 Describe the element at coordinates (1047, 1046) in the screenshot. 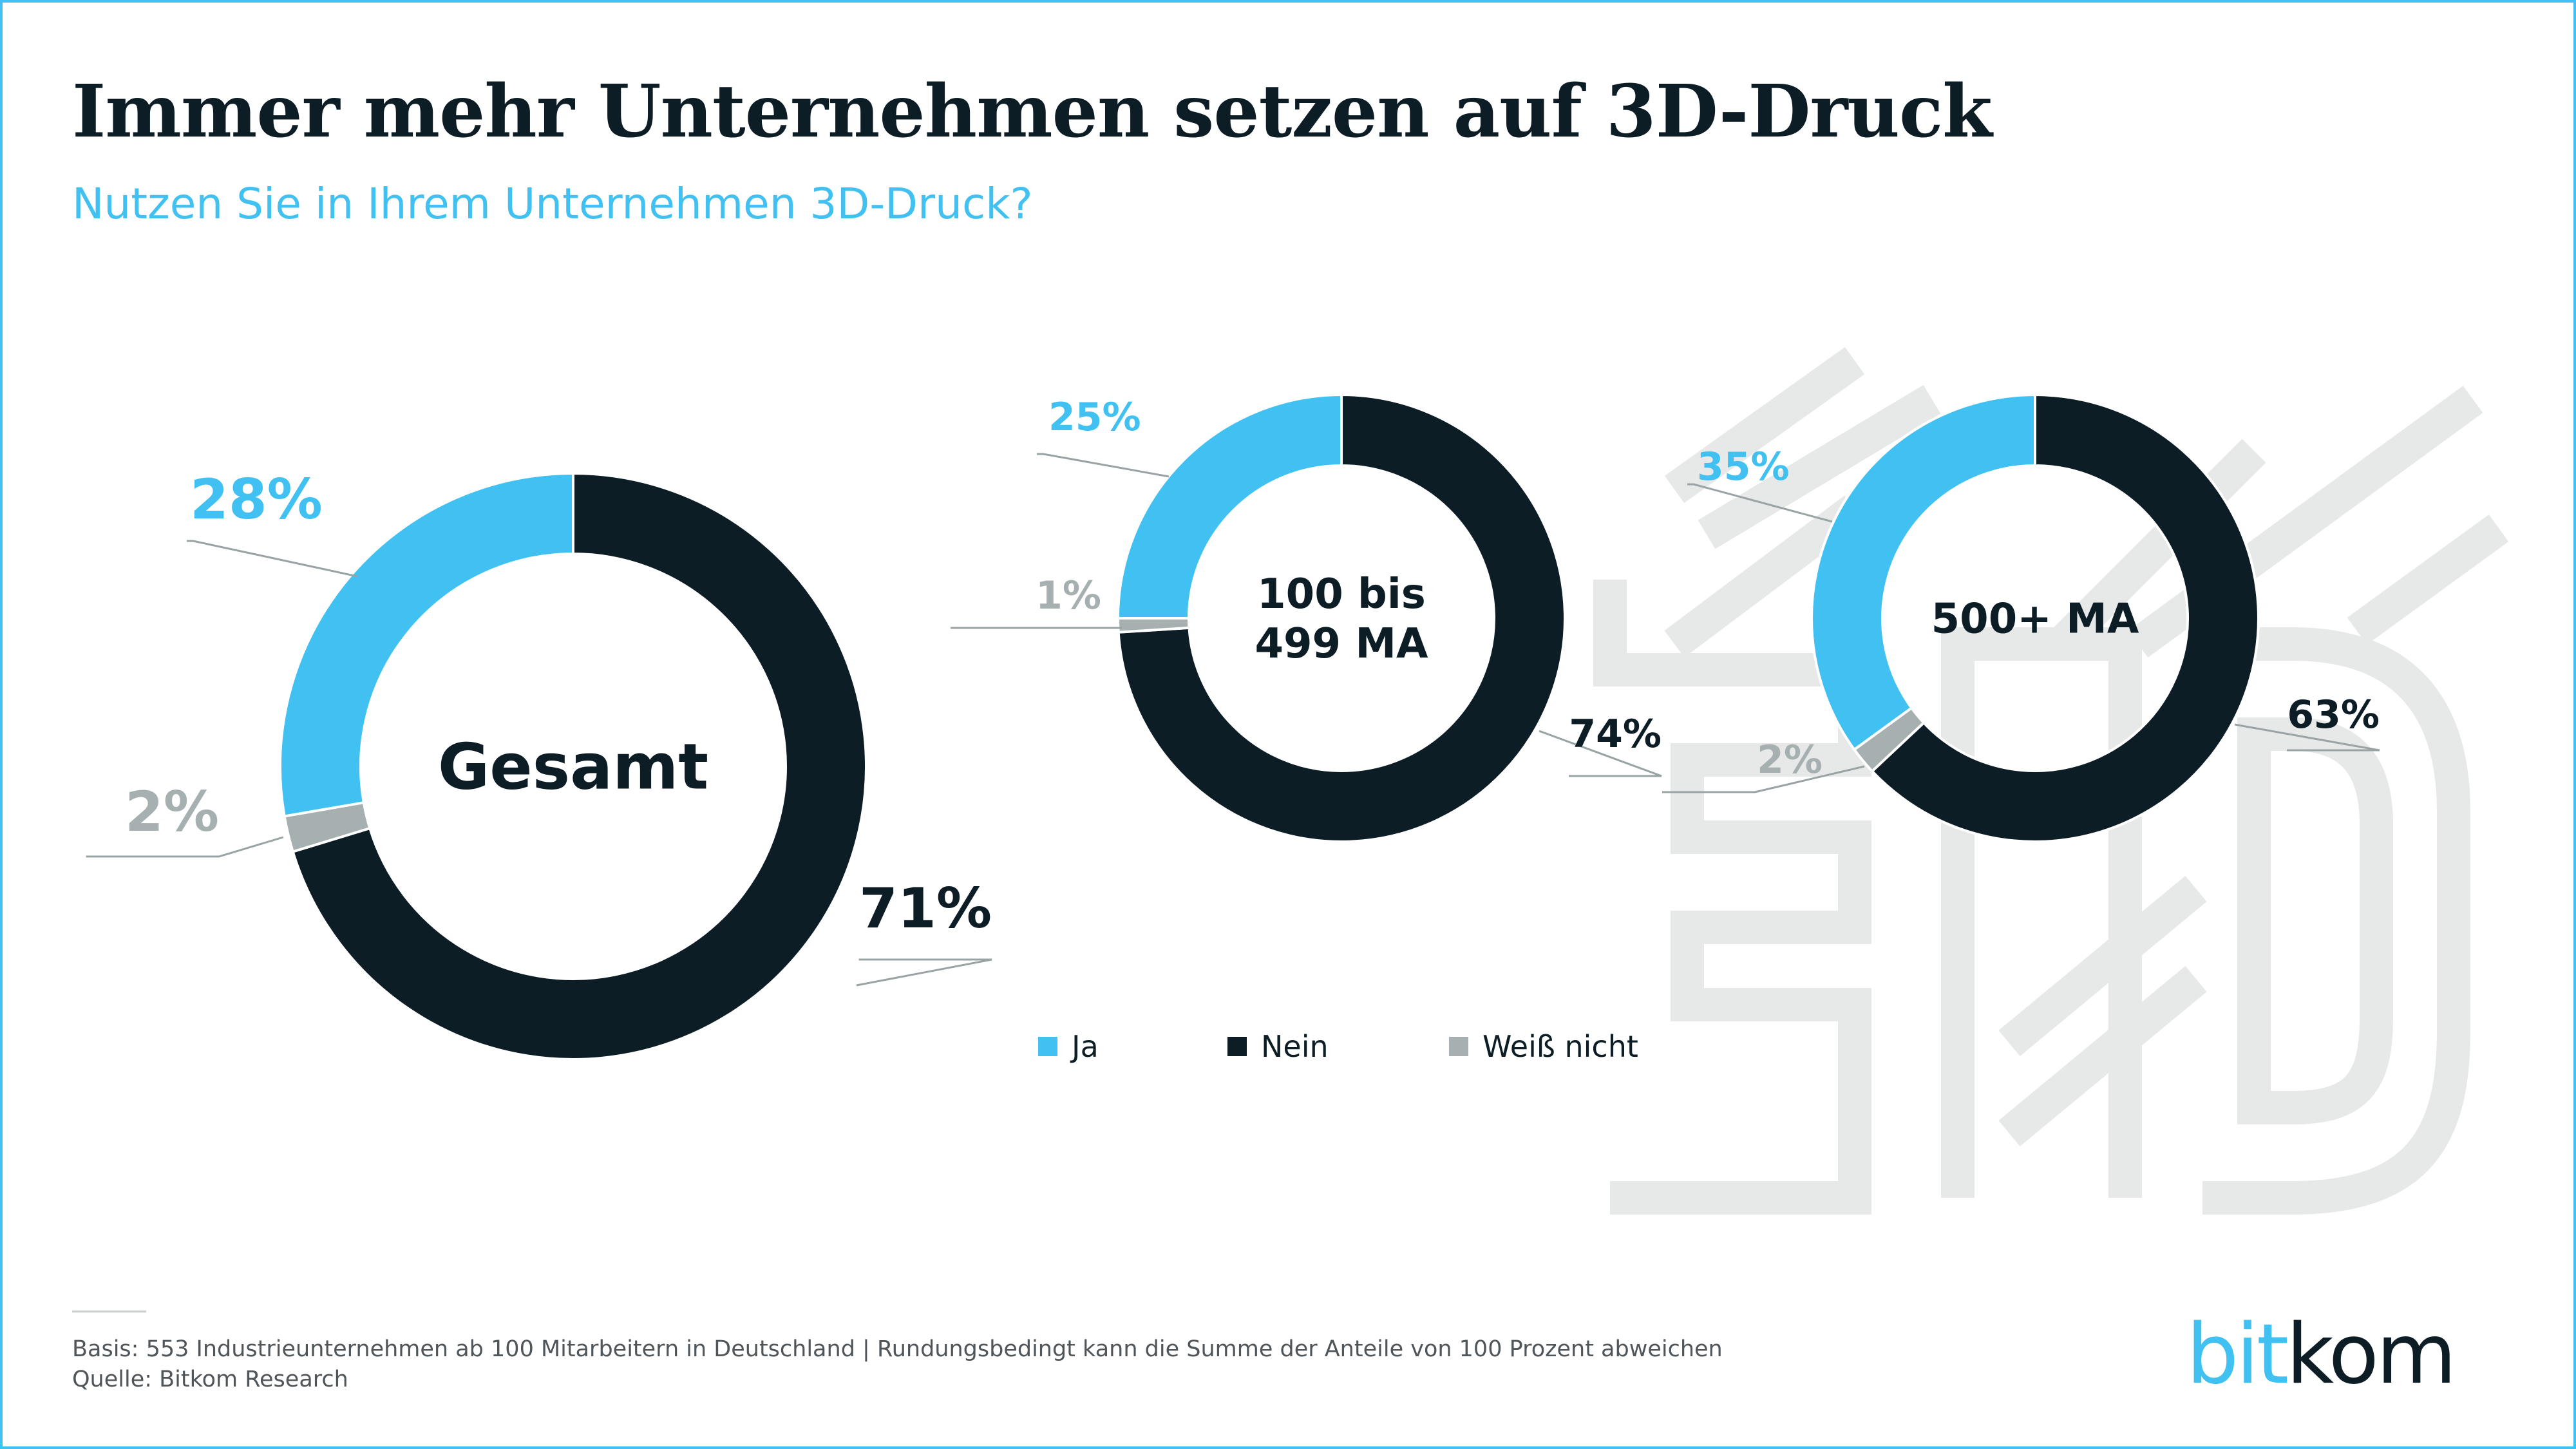

I see `legend-swatch-ja` at that location.